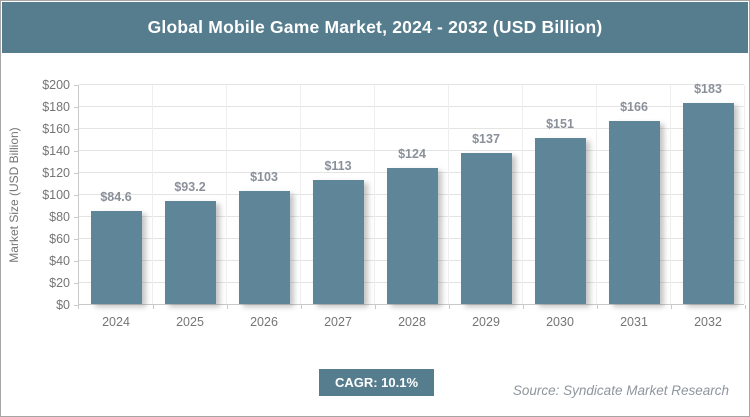 The width and height of the screenshot is (750, 417). I want to click on bar-2025, so click(190, 252).